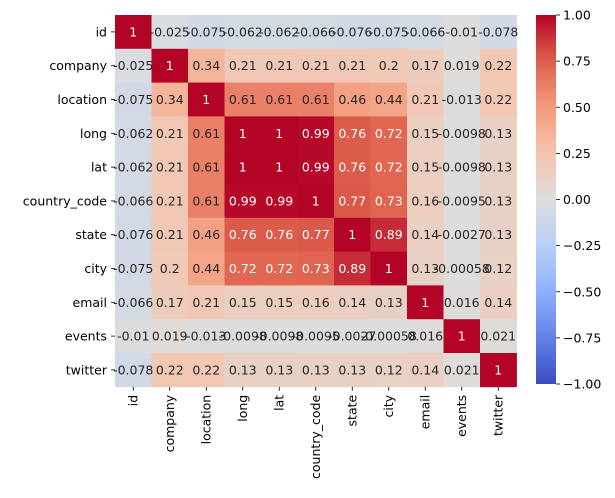 This screenshot has height=498, width=615. What do you see at coordinates (206, 370) in the screenshot?
I see `heatmap-cell-twitter-location` at bounding box center [206, 370].